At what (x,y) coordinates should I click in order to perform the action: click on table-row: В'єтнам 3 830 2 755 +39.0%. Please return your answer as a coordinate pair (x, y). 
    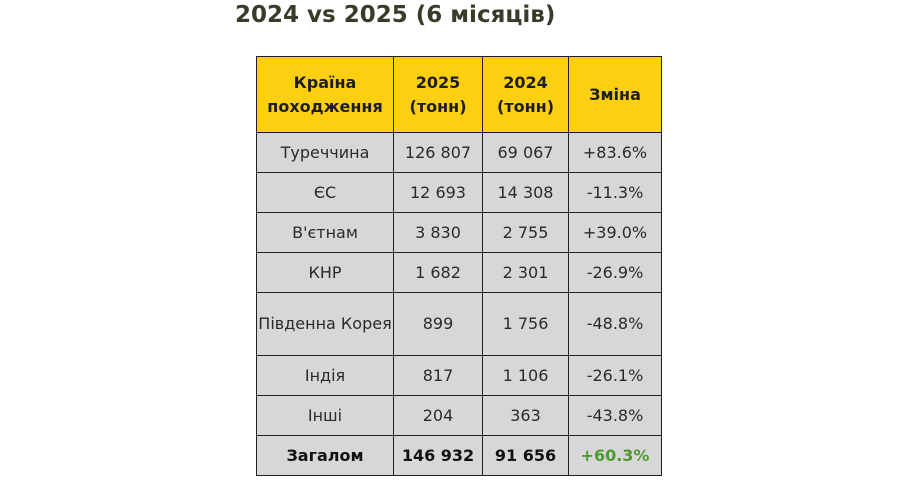
    Looking at the image, I should click on (459, 232).